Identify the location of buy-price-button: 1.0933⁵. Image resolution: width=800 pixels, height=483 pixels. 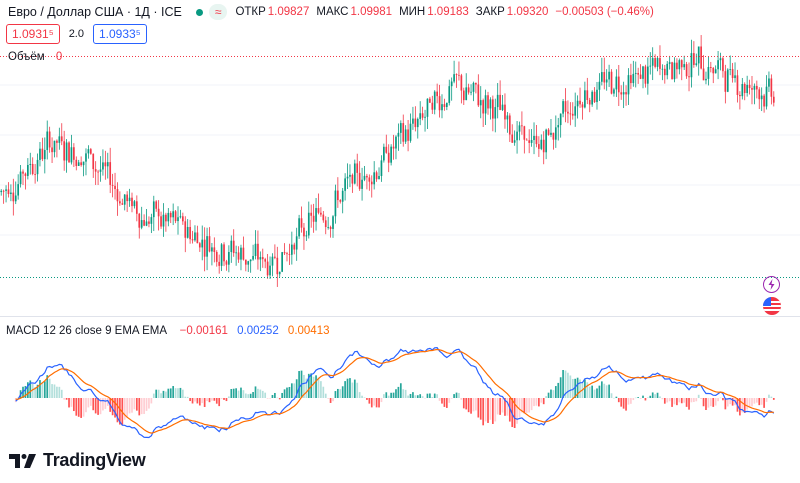
(119, 34).